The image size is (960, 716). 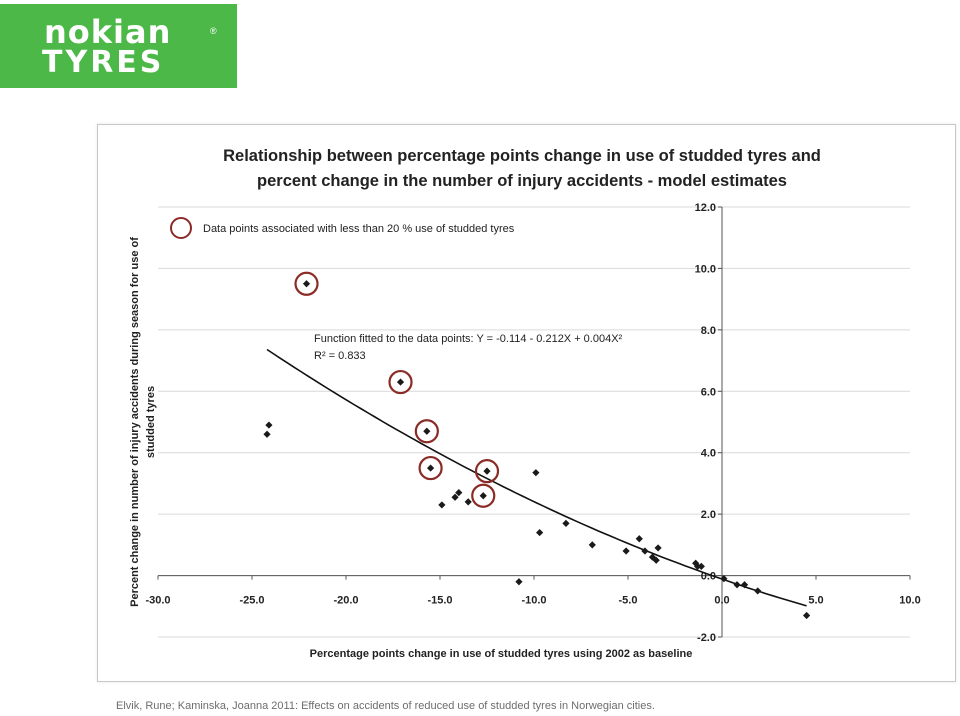 What do you see at coordinates (705, 269) in the screenshot?
I see `y-tick-label: 10.0` at bounding box center [705, 269].